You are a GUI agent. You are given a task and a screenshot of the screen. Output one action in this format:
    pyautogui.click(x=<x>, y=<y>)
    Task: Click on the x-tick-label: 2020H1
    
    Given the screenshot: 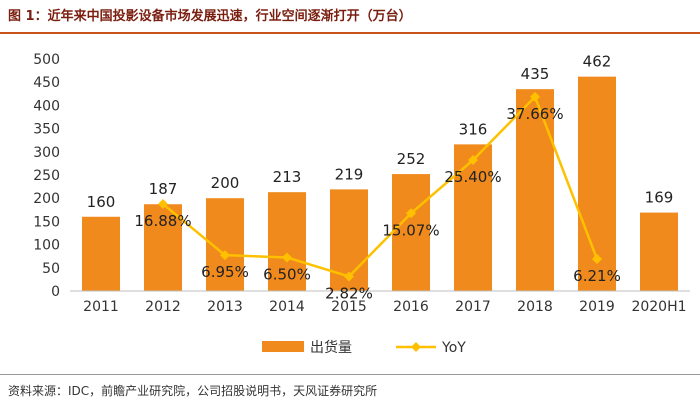 What is the action you would take?
    pyautogui.click(x=658, y=307)
    